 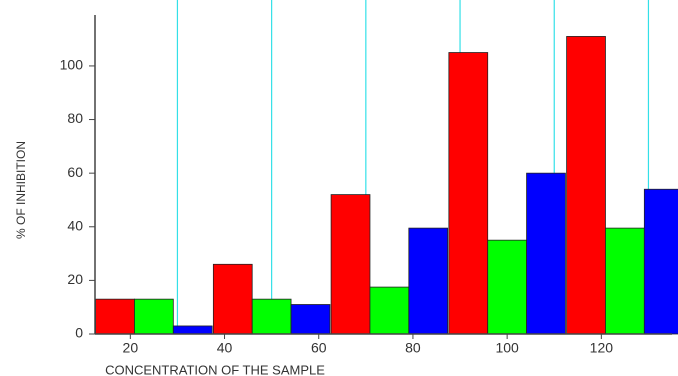 What do you see at coordinates (413, 348) in the screenshot?
I see `x-tick-label: 80` at bounding box center [413, 348].